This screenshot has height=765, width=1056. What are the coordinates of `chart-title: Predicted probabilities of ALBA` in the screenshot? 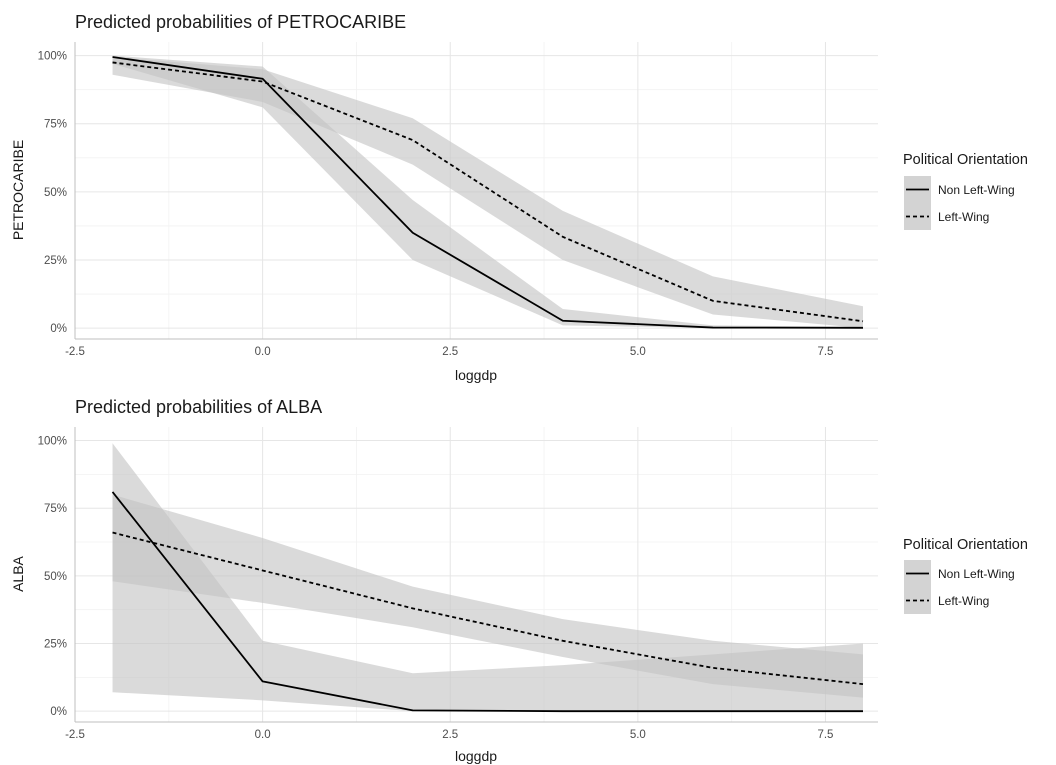 It's located at (198, 407).